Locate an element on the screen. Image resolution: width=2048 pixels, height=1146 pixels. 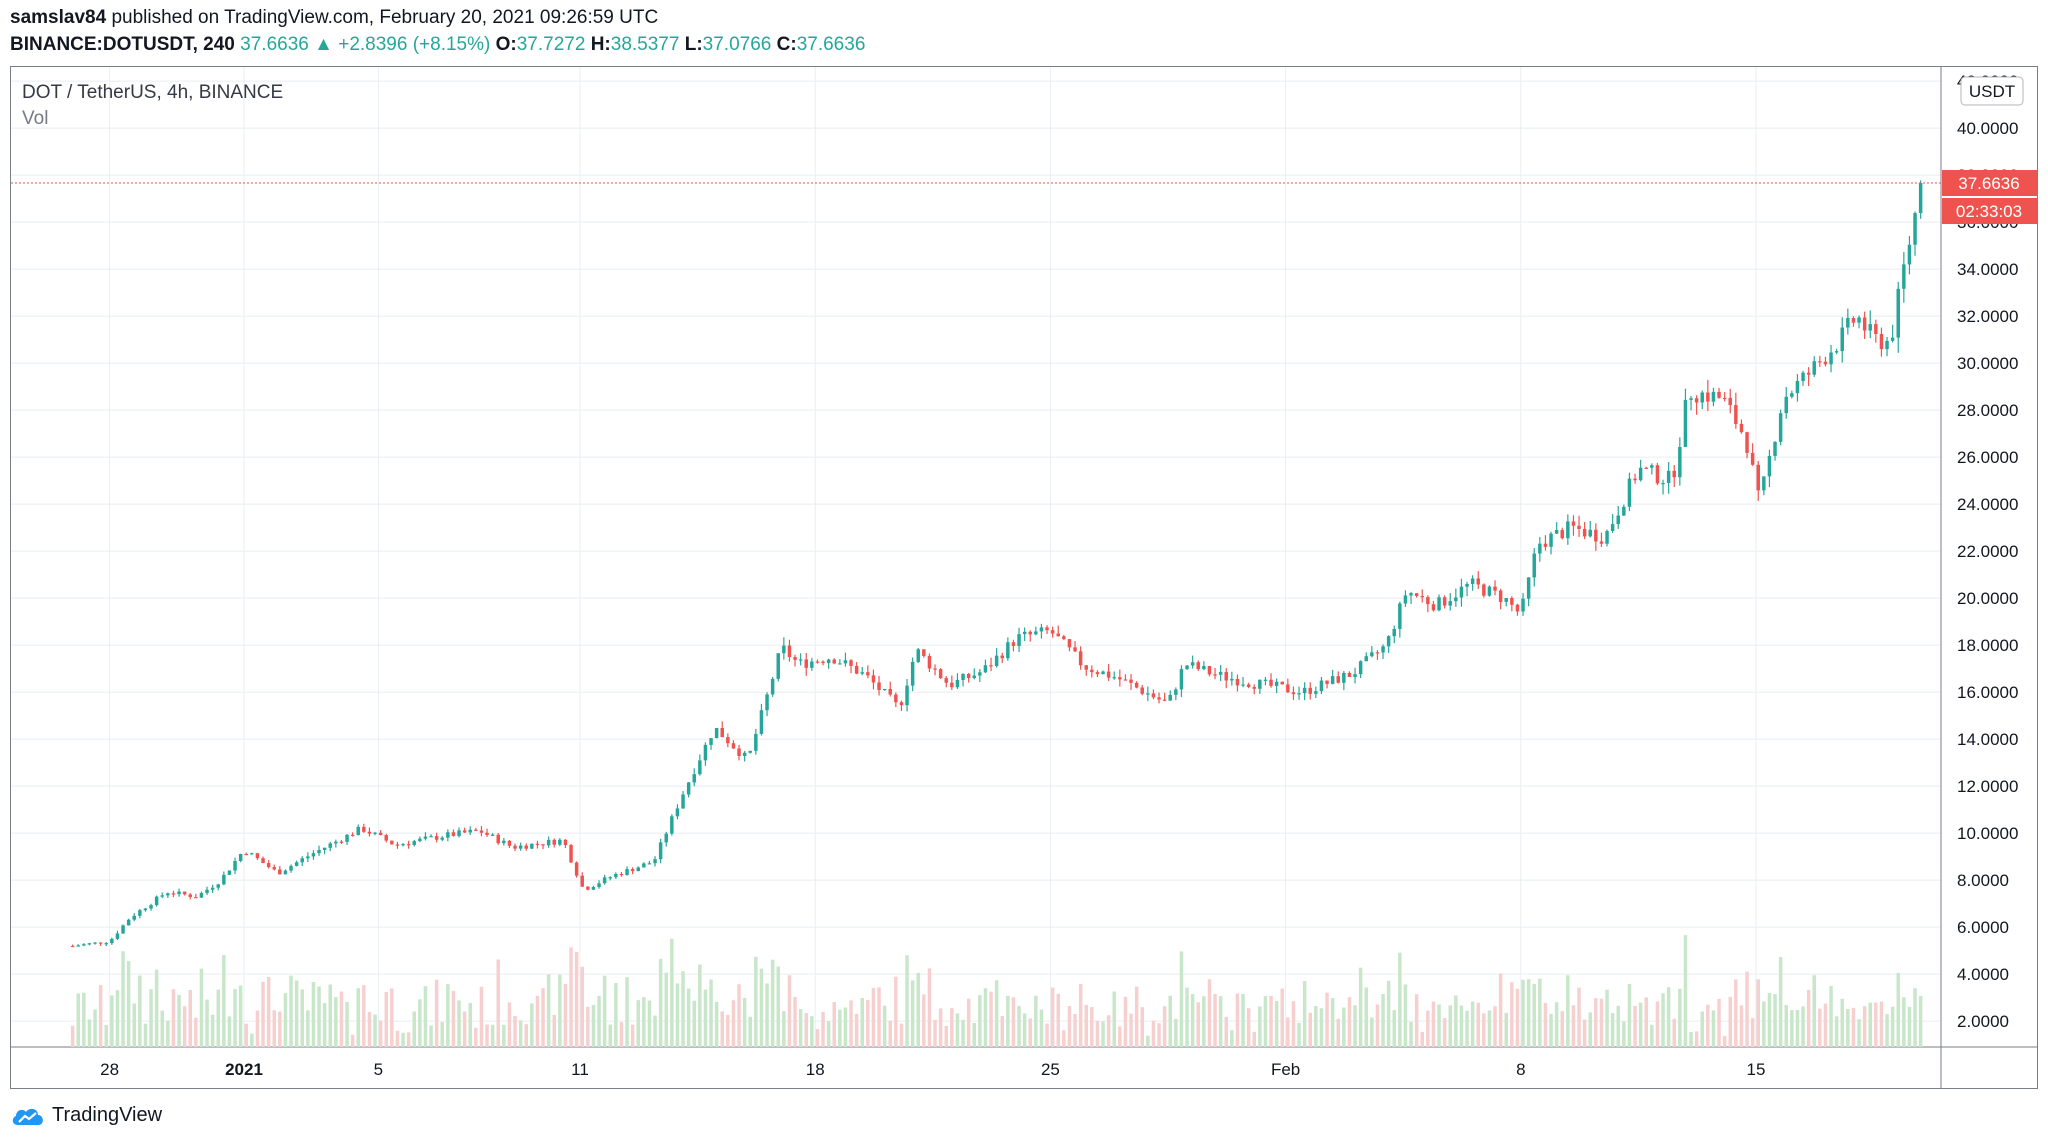
symbol-name: BINANCE:DOTUSDT, 240 is located at coordinates (122, 44).